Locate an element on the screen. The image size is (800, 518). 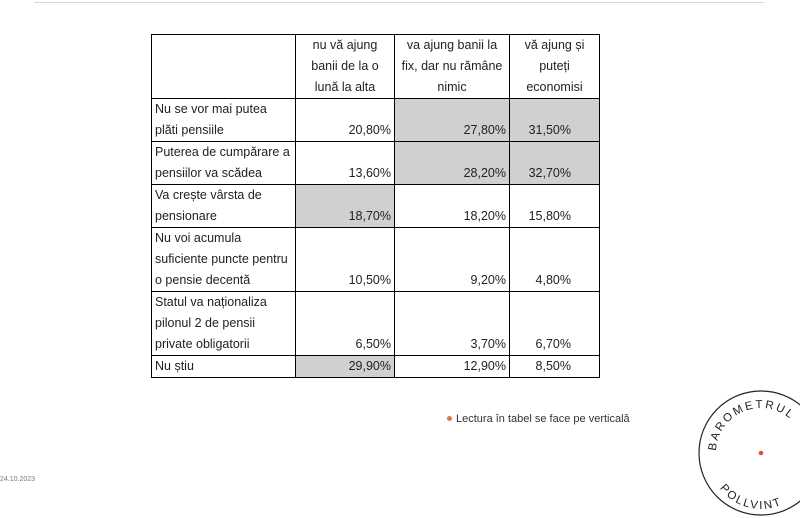
header-col-3: vă ajung și puteți economisi is located at coordinates (554, 66).